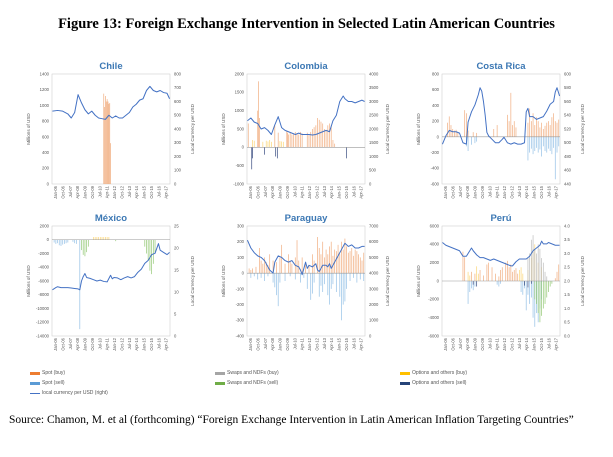  Describe the element at coordinates (568, 115) in the screenshot. I see `y2-tick-label: 540` at that location.